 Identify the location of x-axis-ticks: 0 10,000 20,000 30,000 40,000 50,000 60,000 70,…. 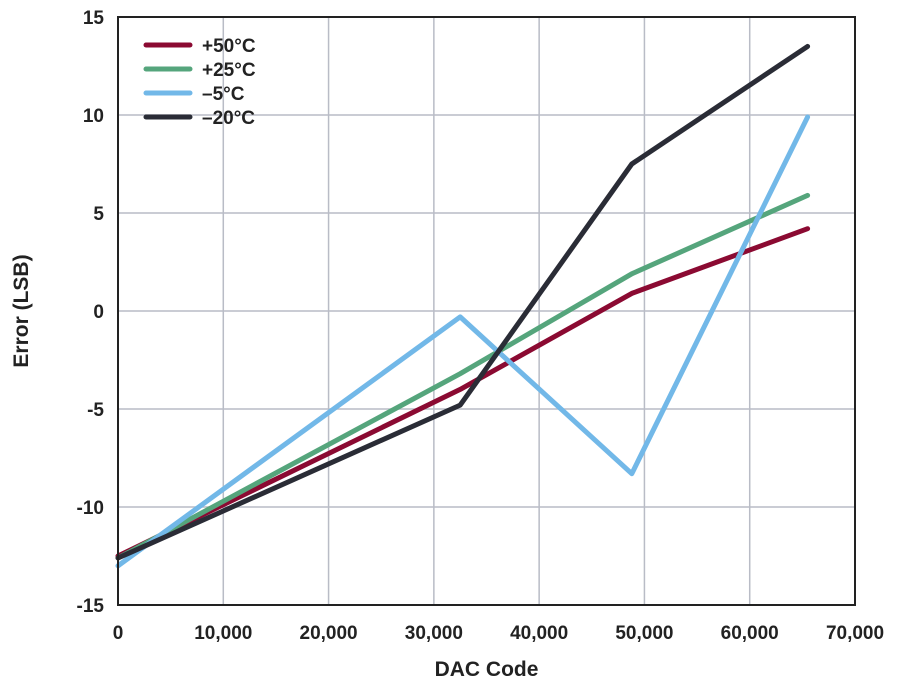
(498, 633).